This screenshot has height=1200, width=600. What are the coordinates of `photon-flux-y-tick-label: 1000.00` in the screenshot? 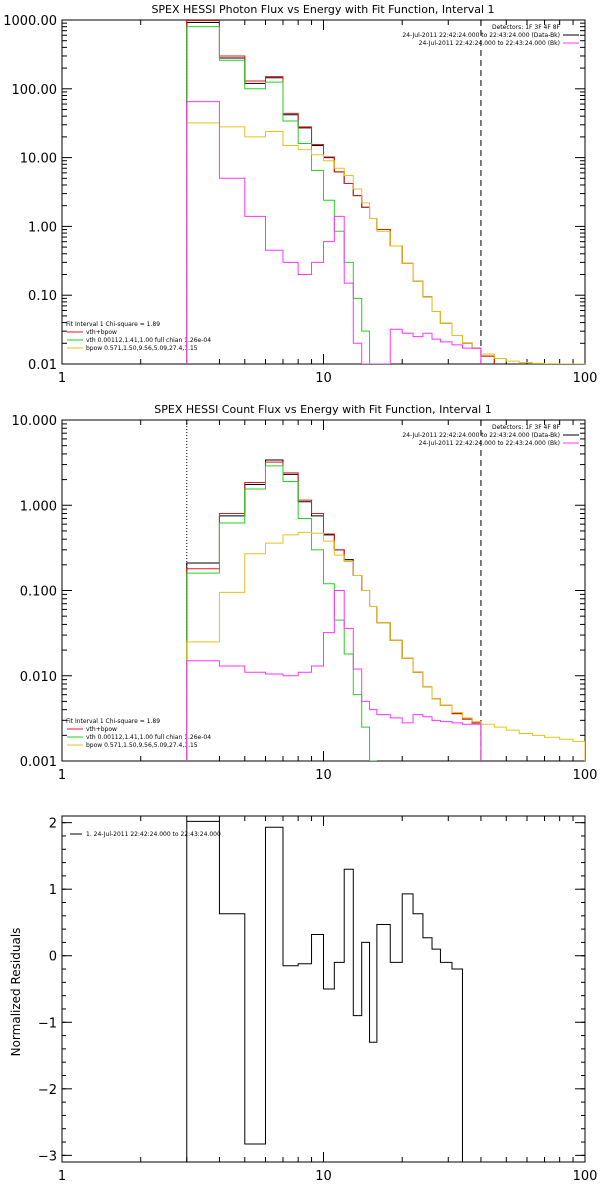 It's located at (30, 21).